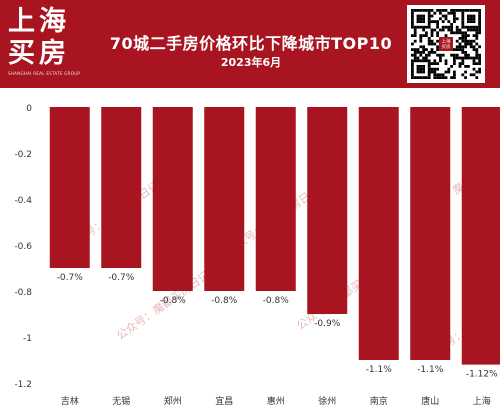 The image size is (500, 416). Describe the element at coordinates (379, 401) in the screenshot. I see `x-tick-label: 南京` at that location.